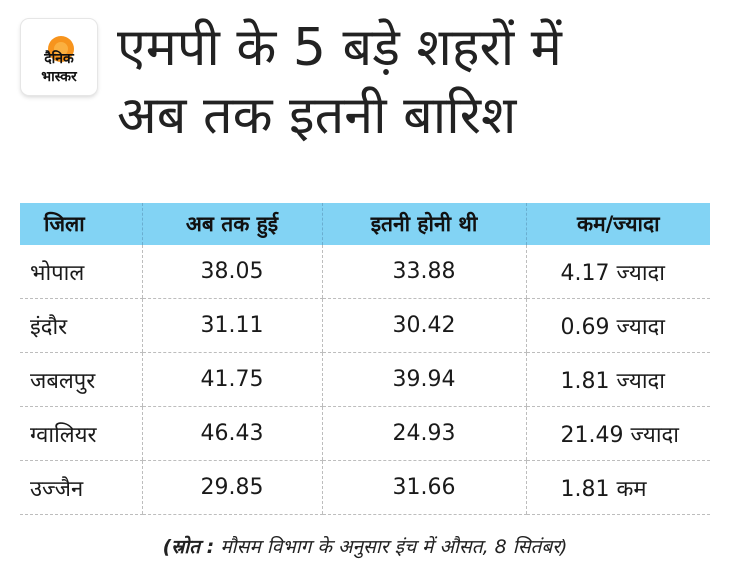 Image resolution: width=730 pixels, height=586 pixels. Describe the element at coordinates (423, 325) in the screenshot. I see `cell-expected: 30.42` at that location.